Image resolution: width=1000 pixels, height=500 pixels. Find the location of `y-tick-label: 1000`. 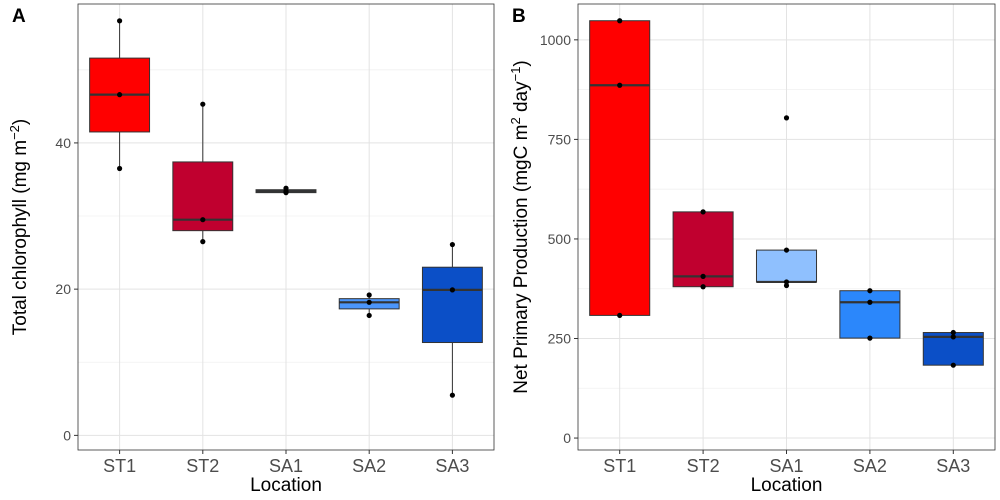

y-tick-label: 1000 is located at coordinates (555, 40).